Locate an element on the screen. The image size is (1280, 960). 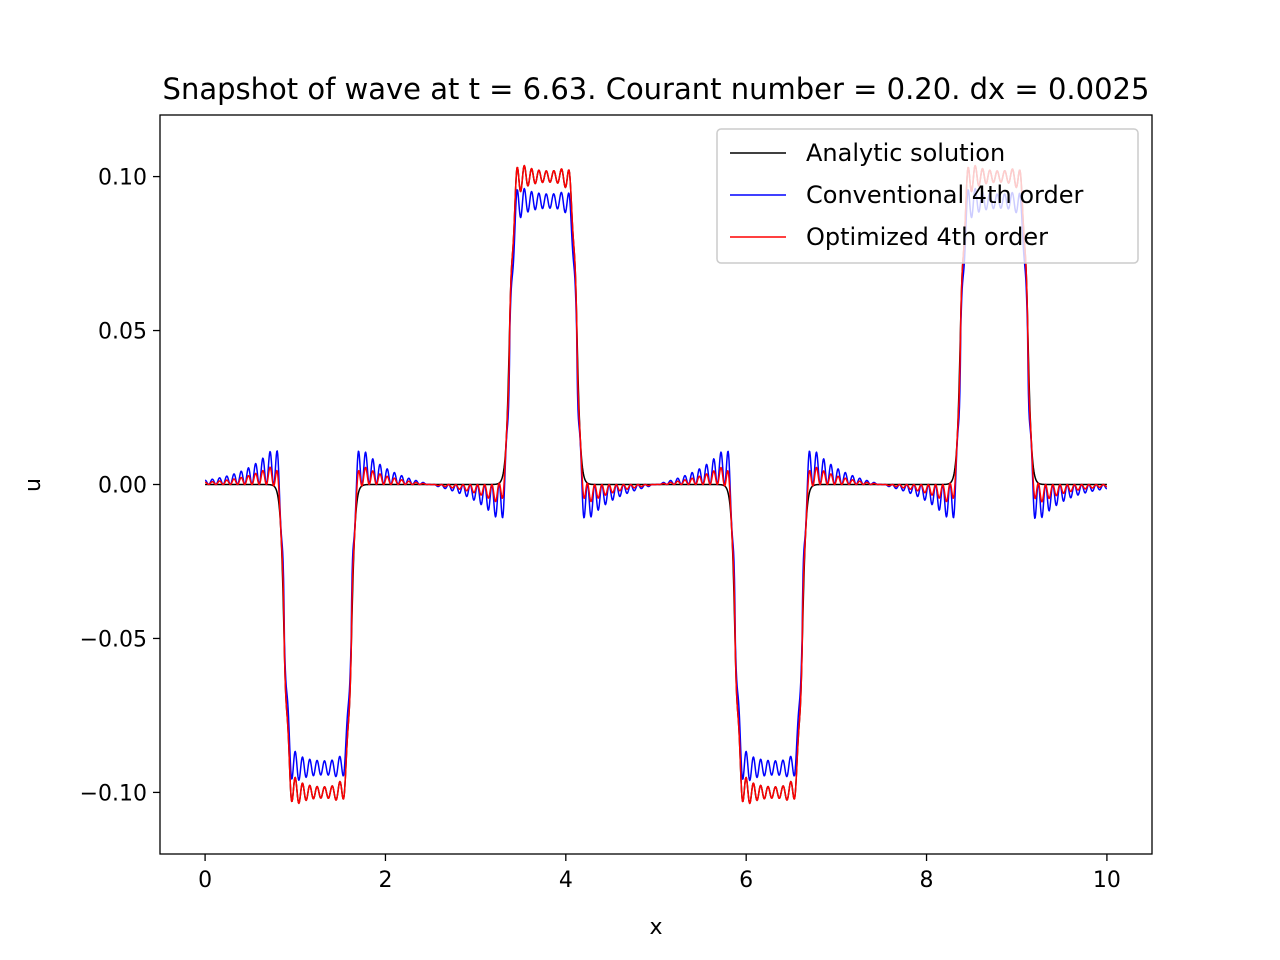
legend-label-conventional: Conventional 4th order is located at coordinates (944, 195).